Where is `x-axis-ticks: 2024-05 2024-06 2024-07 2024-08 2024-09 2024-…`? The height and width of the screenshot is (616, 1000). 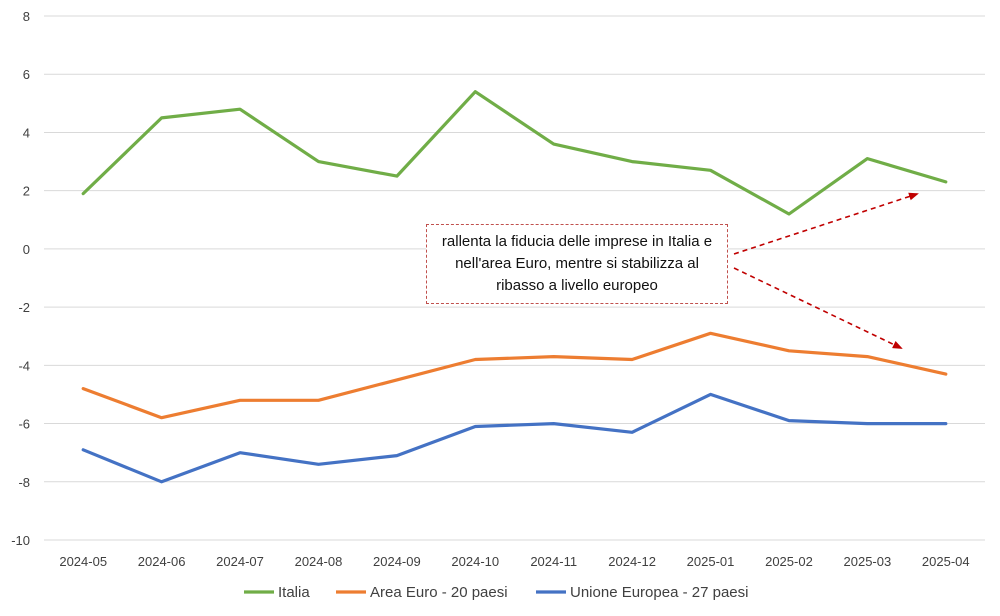 x-axis-ticks: 2024-05 2024-06 2024-07 2024-08 2024-09 2024-… is located at coordinates (514, 561).